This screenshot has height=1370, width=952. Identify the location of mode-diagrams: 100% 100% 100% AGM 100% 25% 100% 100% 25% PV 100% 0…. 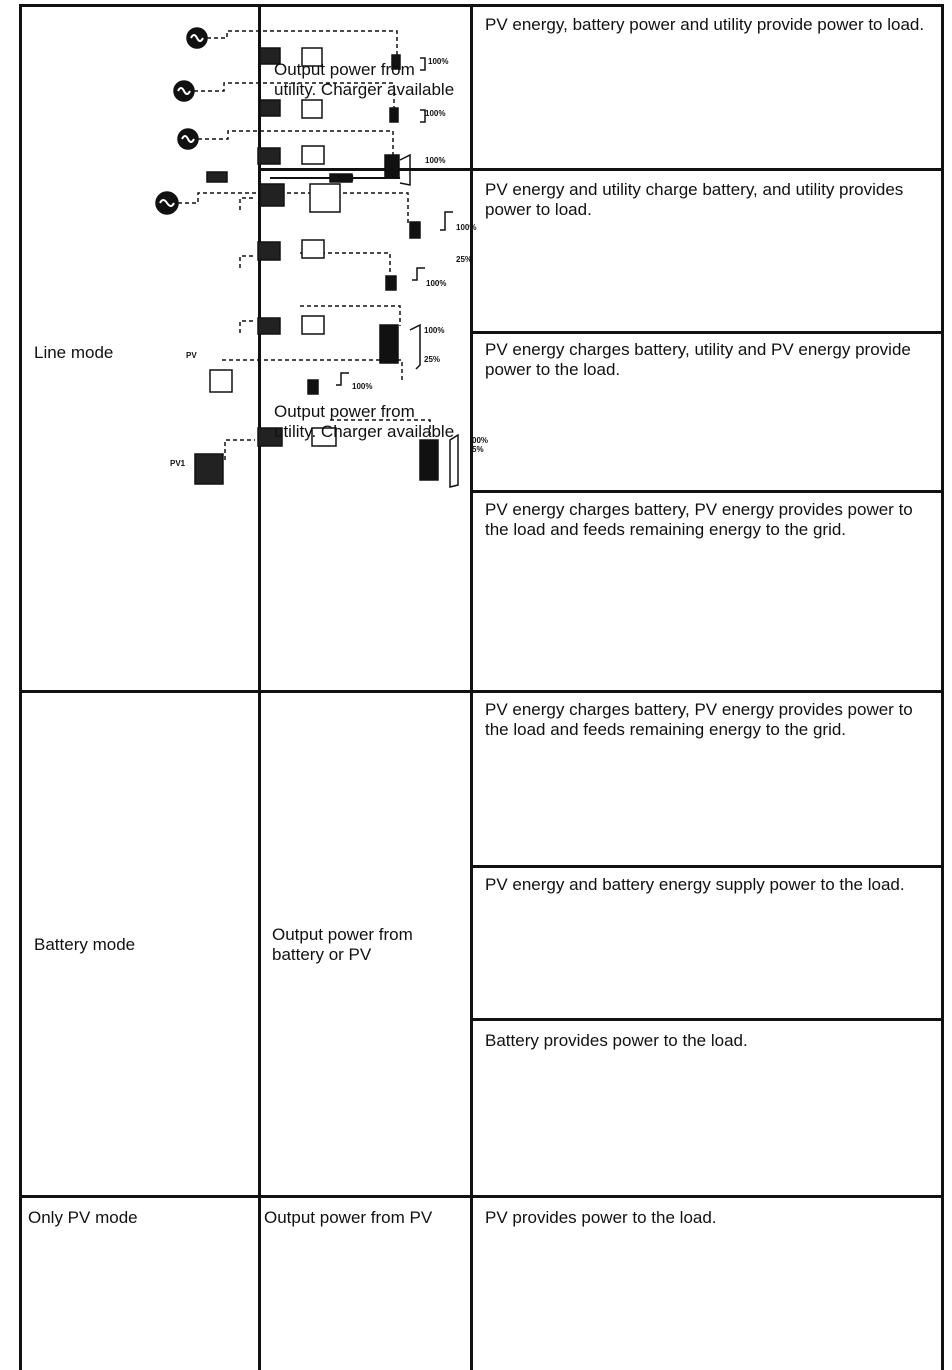
(321, 257).